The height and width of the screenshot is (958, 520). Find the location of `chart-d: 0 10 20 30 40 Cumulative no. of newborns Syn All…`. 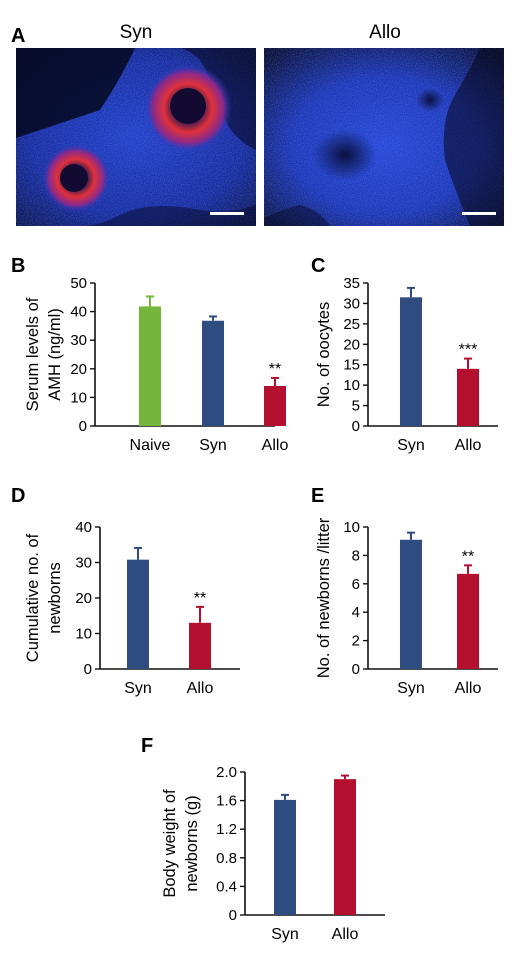

chart-d: 0 10 20 30 40 Cumulative no. of newborns Syn All… is located at coordinates (132, 608).